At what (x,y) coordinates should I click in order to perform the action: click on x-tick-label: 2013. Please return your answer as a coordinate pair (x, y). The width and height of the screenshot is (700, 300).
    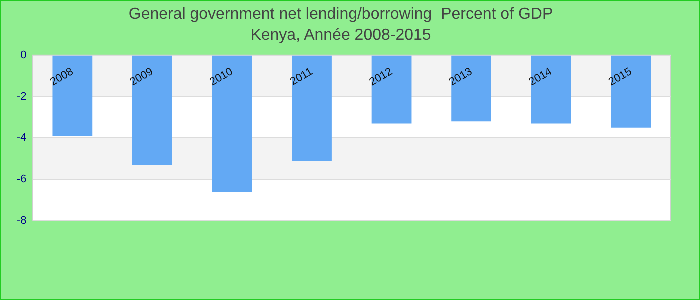
    Looking at the image, I should click on (461, 77).